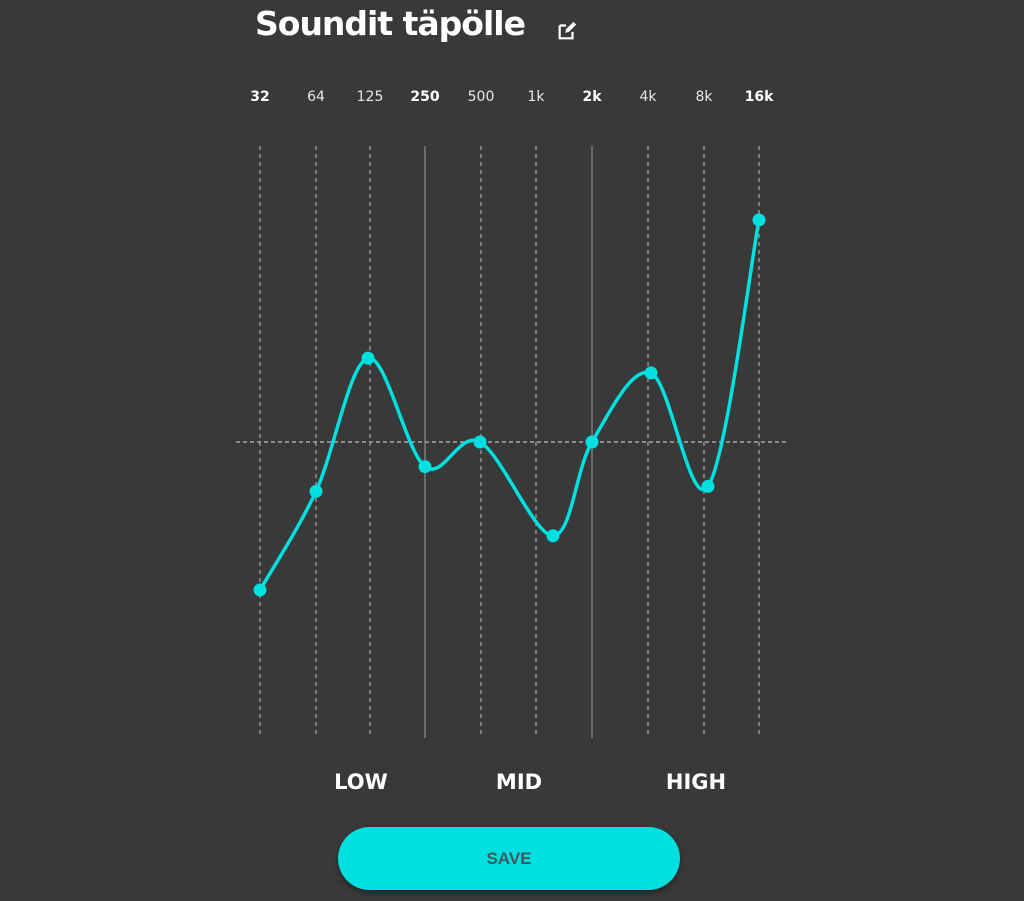  Describe the element at coordinates (361, 782) in the screenshot. I see `section-label-low: LOW` at that location.